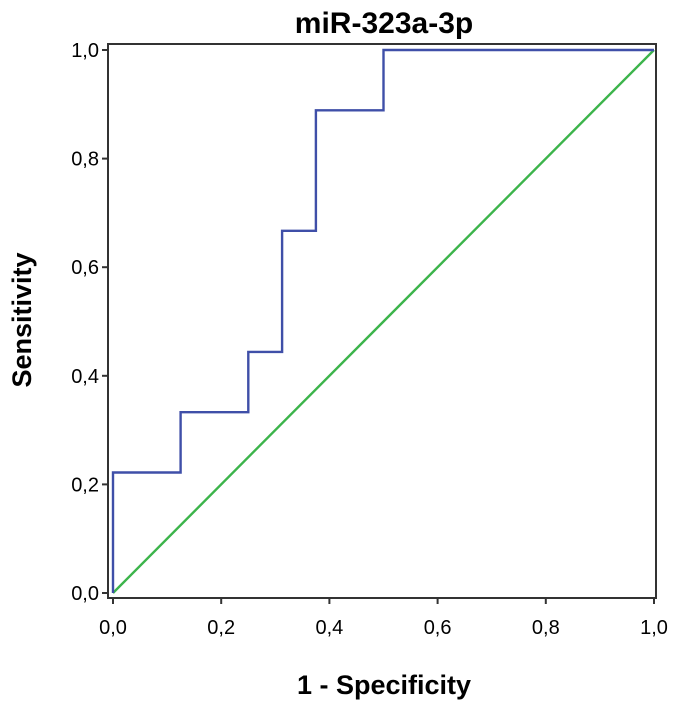  What do you see at coordinates (221, 628) in the screenshot?
I see `x-tick-label: 0,2` at bounding box center [221, 628].